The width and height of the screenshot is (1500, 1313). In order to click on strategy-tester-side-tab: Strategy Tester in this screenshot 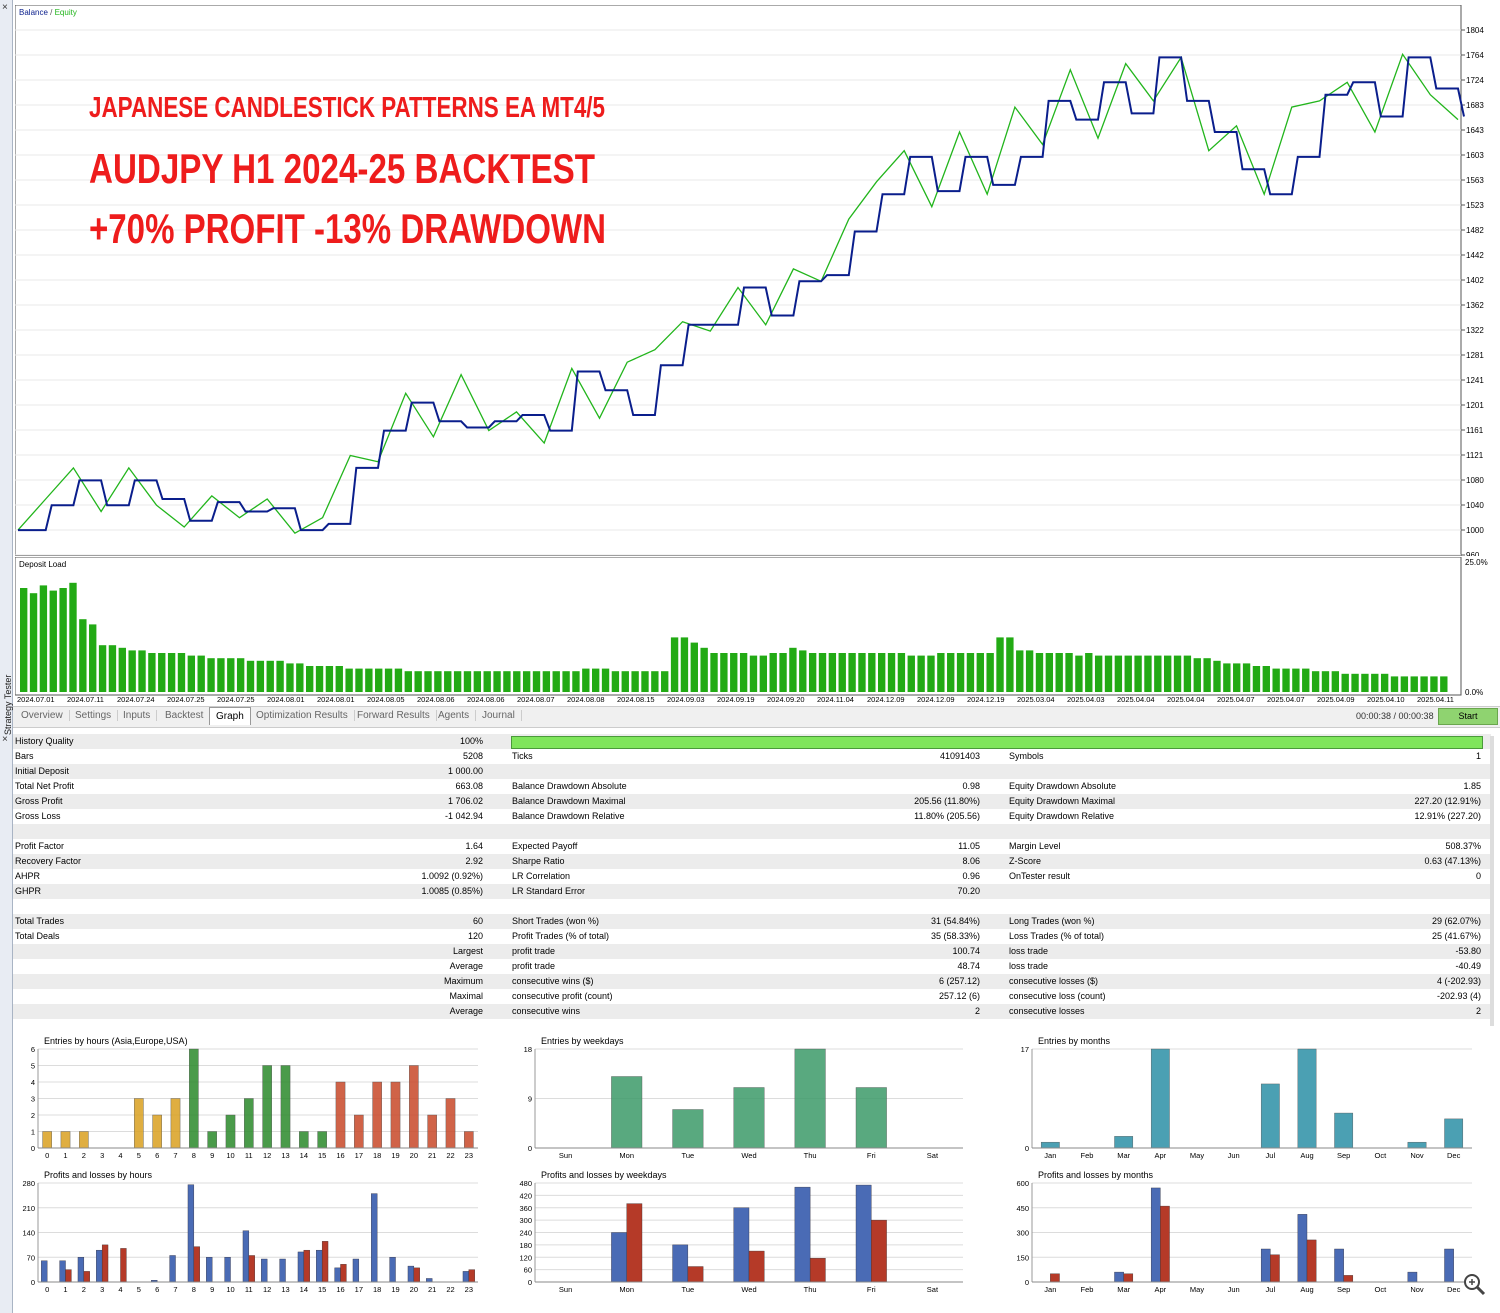, I will do `click(6, 656)`.